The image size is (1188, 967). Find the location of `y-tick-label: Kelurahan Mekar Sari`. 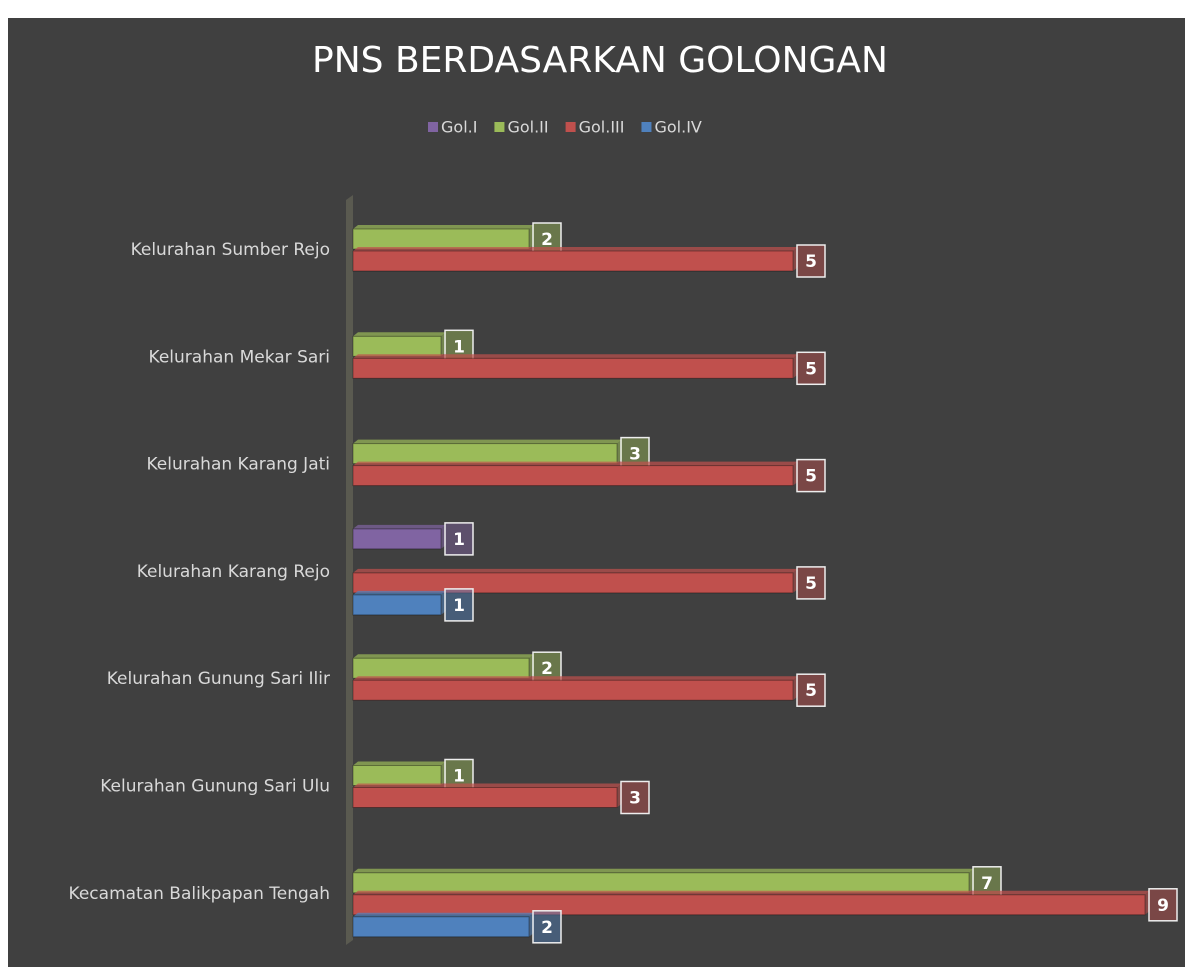

y-tick-label: Kelurahan Mekar Sari is located at coordinates (239, 357).